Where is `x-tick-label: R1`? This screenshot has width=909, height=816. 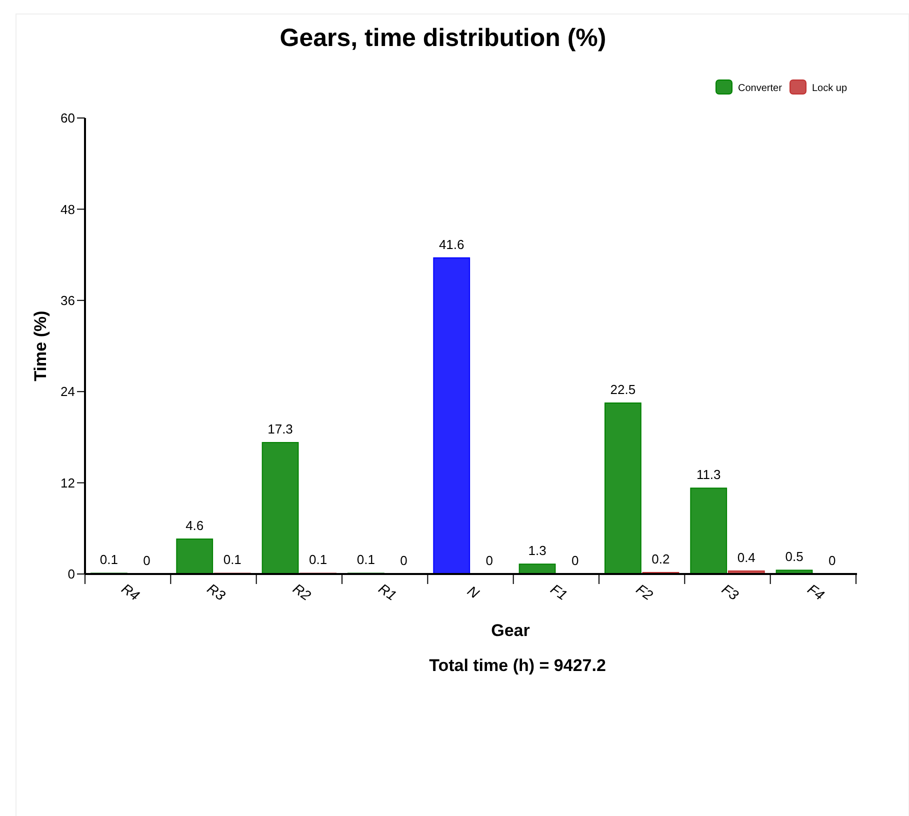 x-tick-label: R1 is located at coordinates (388, 592).